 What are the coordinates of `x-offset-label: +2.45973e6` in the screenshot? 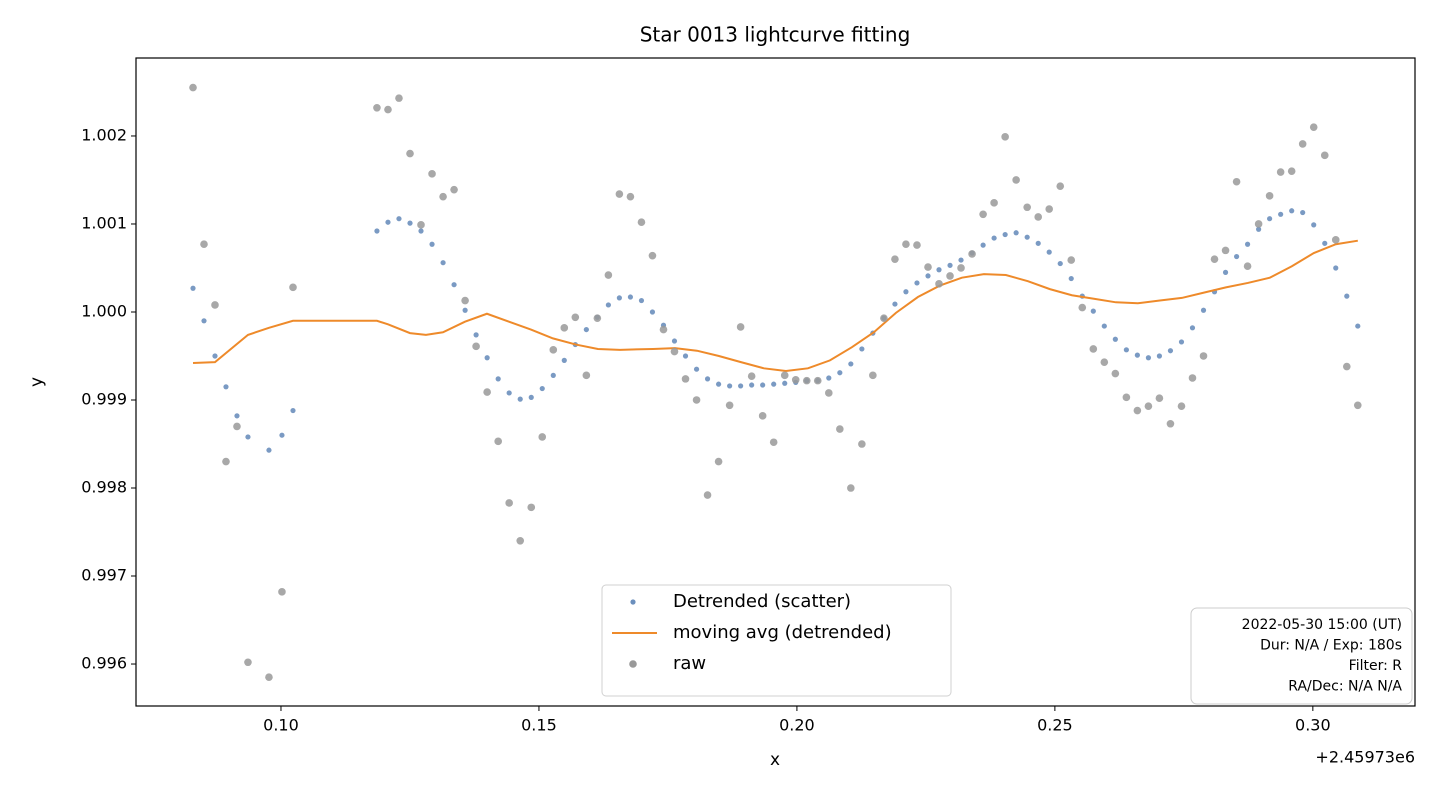 It's located at (1365, 757).